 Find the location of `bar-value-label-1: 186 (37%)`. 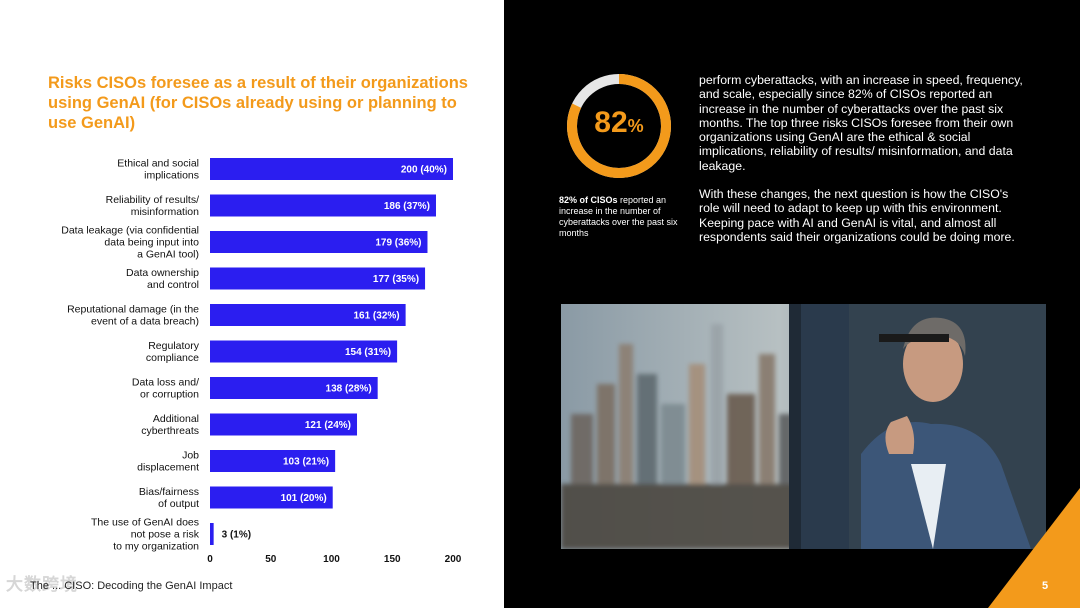

bar-value-label-1: 186 (37%) is located at coordinates (407, 206).